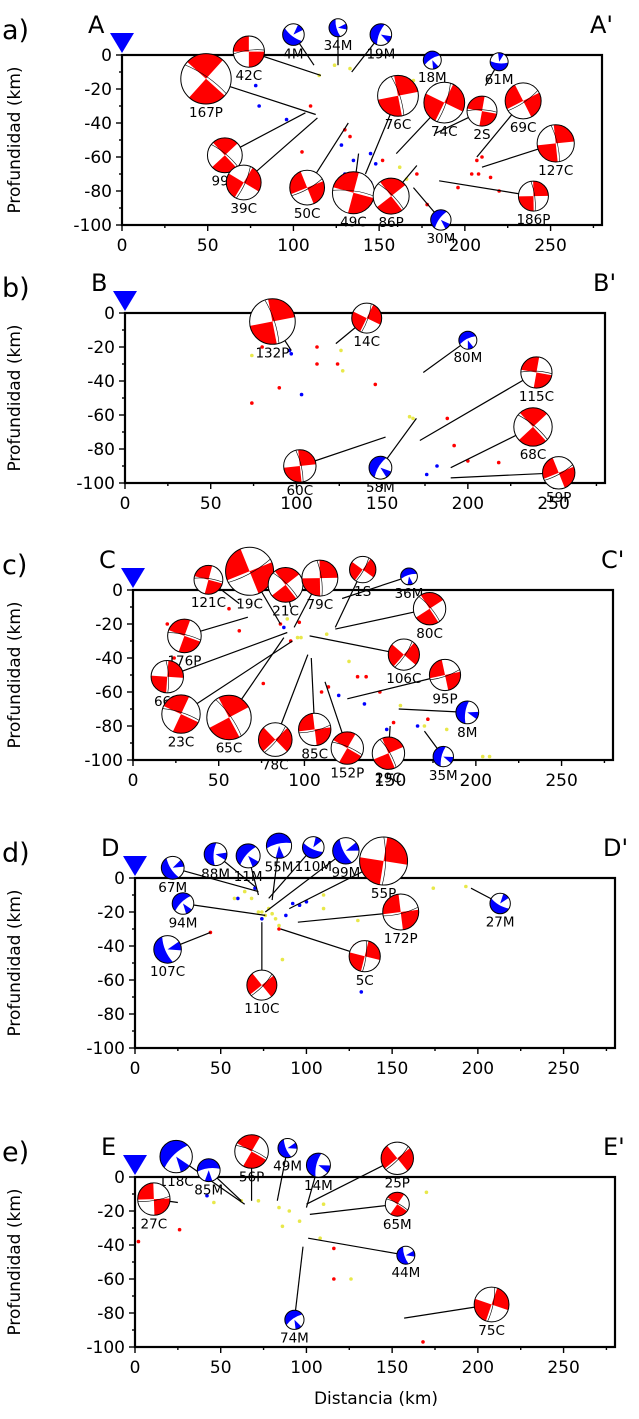 The width and height of the screenshot is (639, 1419). Describe the element at coordinates (103, 761) in the screenshot. I see `y-tick-label: -100` at that location.